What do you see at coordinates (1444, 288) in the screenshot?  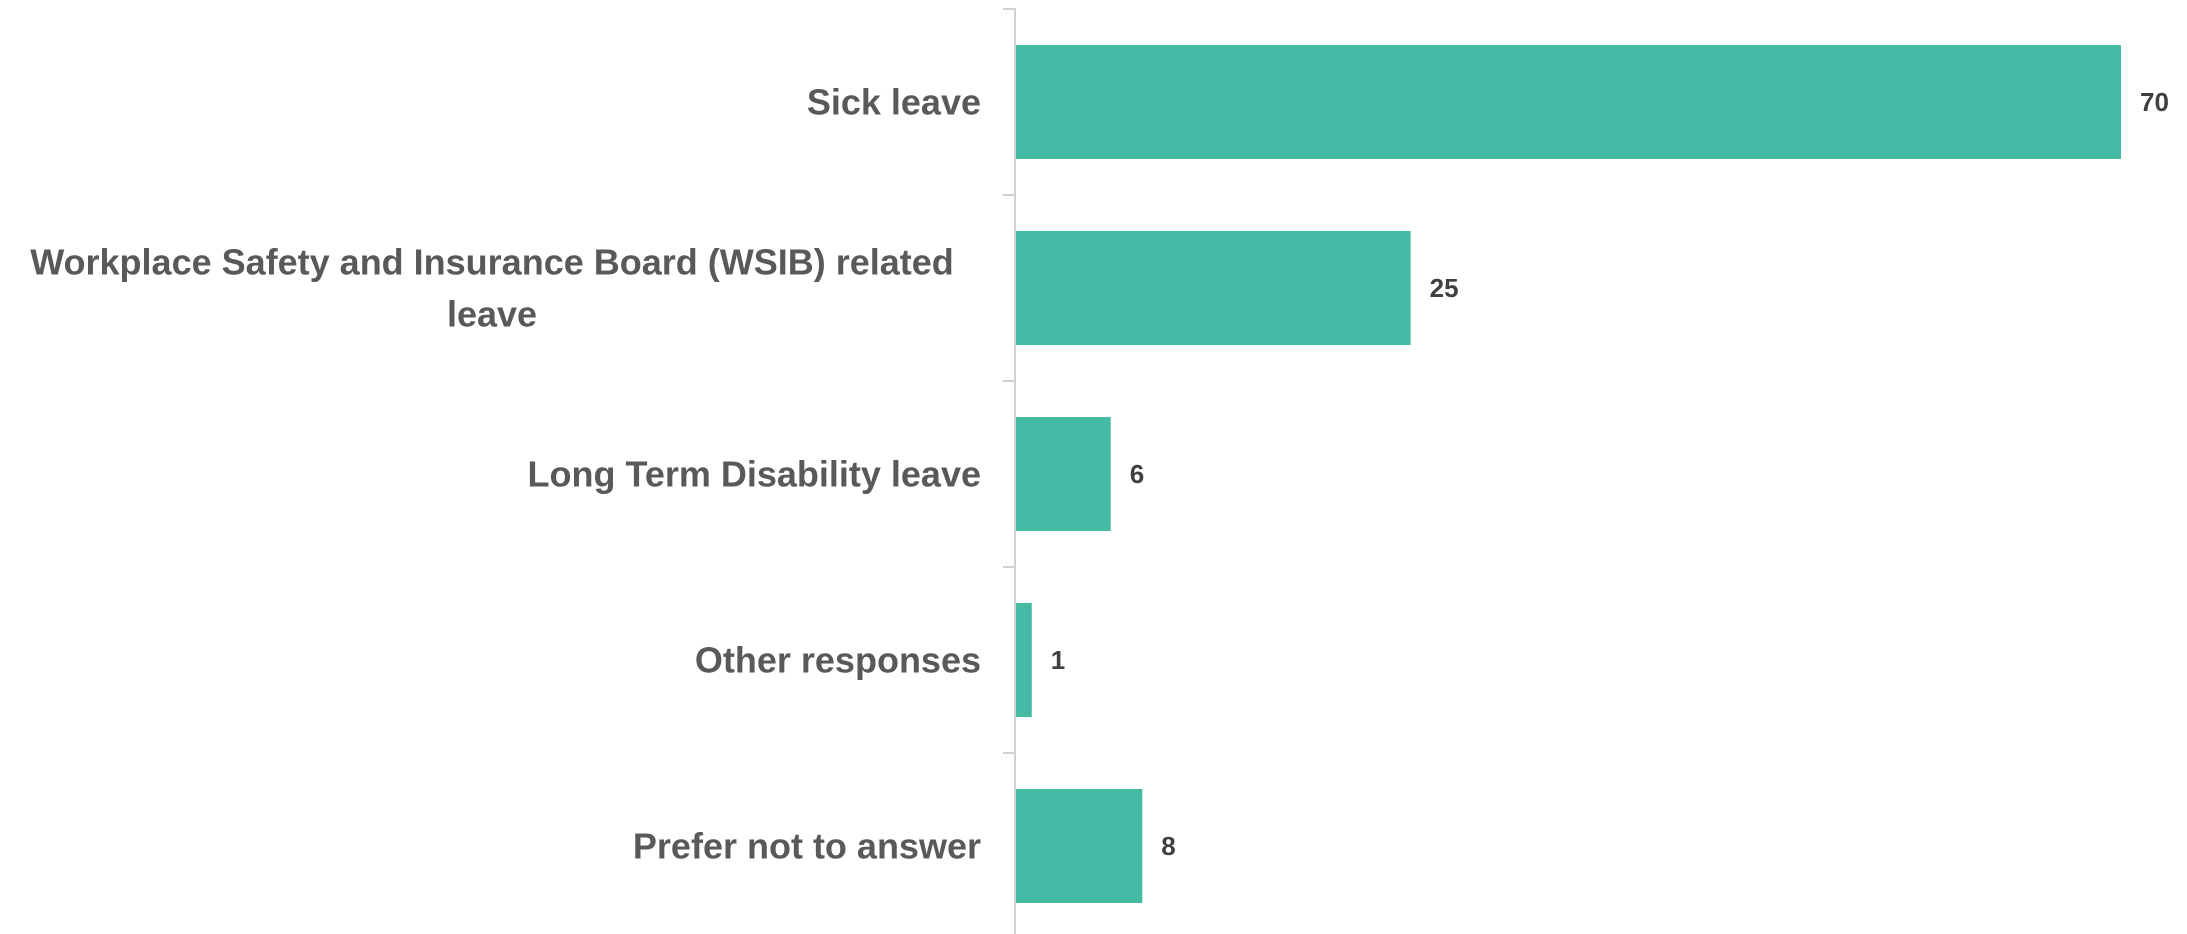 I see `data-label: 25` at bounding box center [1444, 288].